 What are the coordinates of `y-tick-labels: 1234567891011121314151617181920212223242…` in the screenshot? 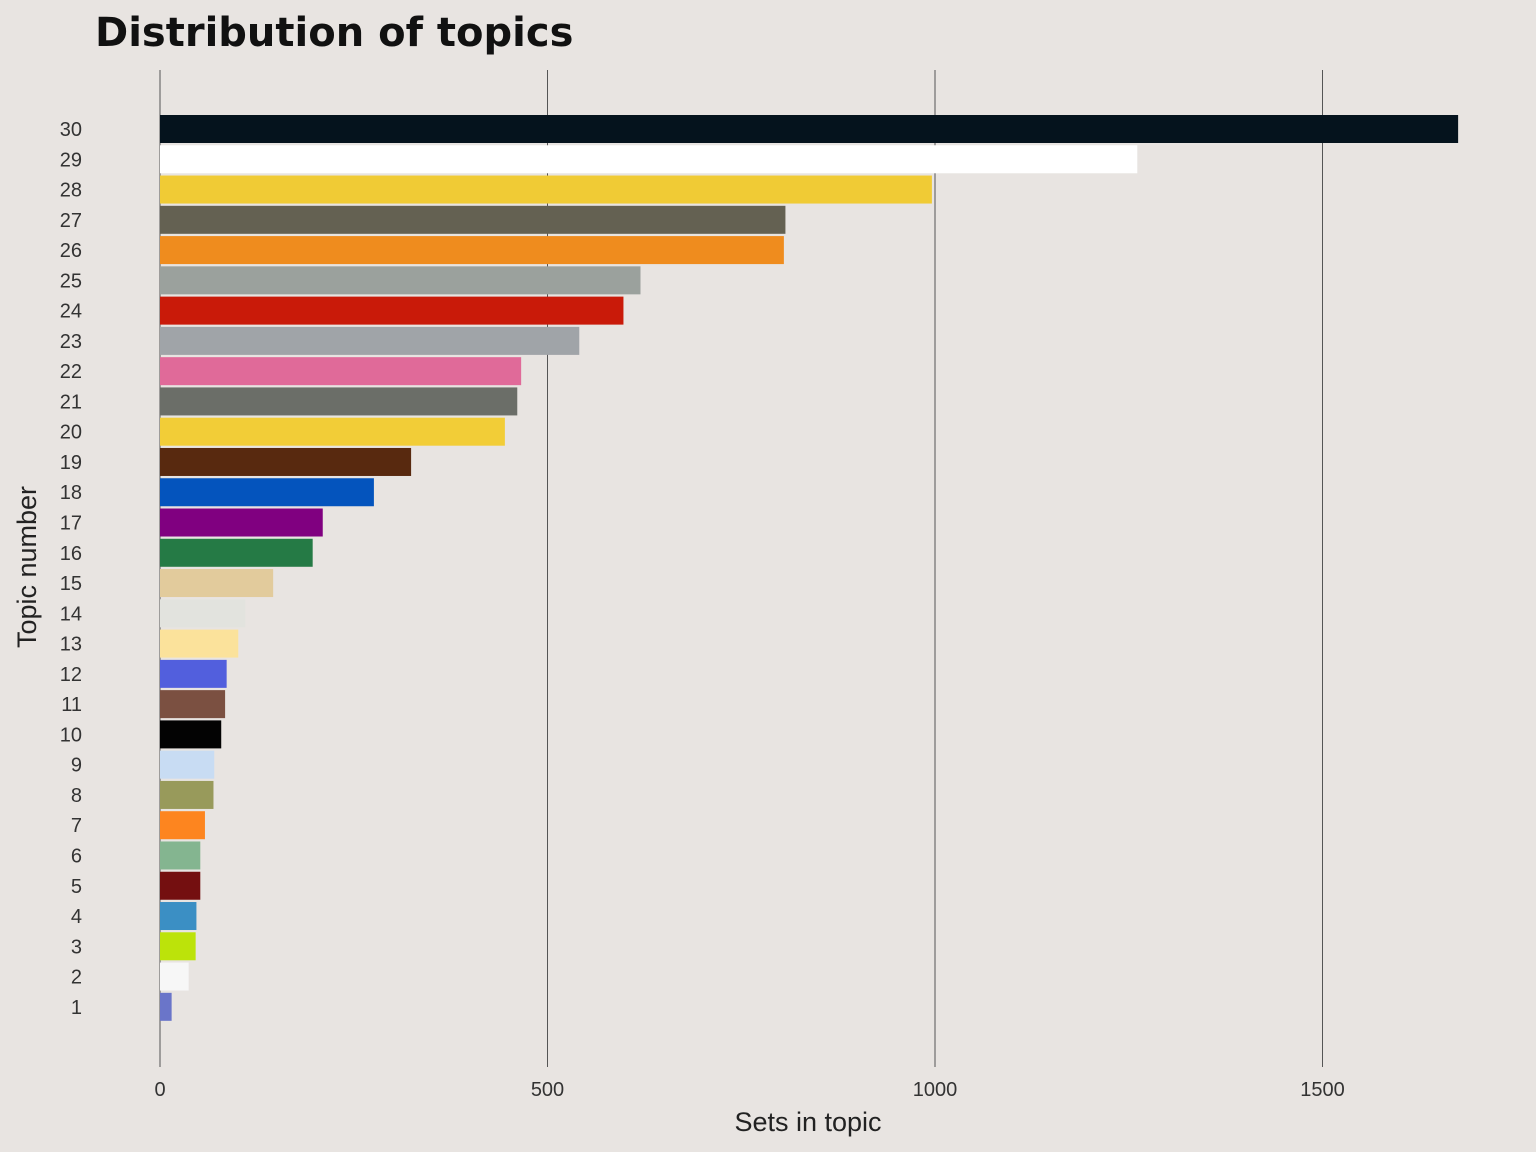 It's located at (71, 569).